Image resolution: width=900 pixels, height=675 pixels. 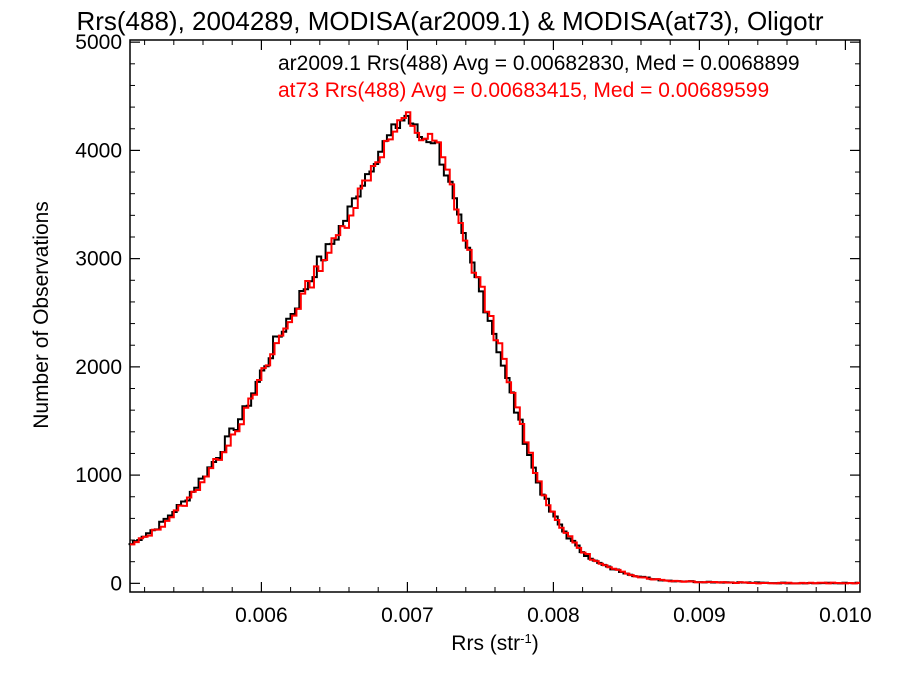 What do you see at coordinates (41, 315) in the screenshot?
I see `y-axis-label: Number of Observations` at bounding box center [41, 315].